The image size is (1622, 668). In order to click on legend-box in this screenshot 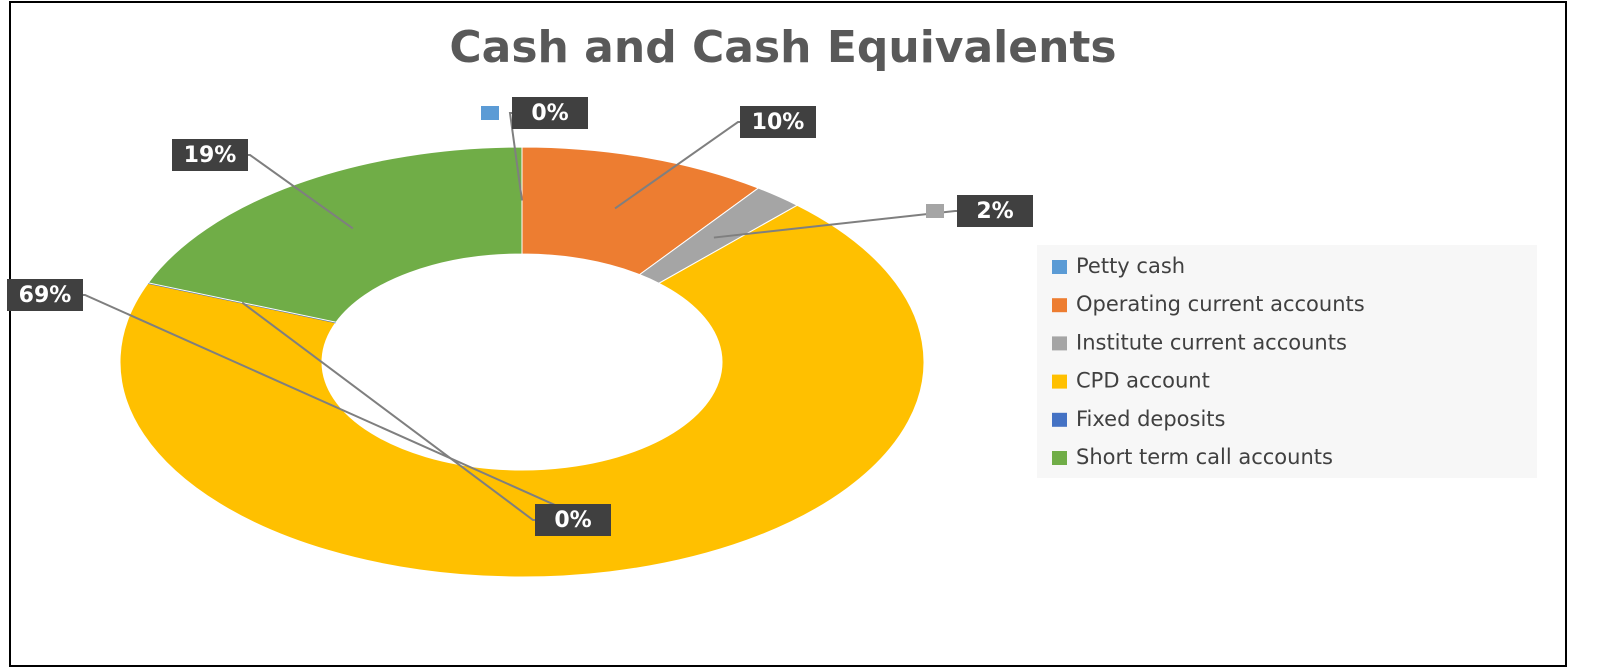, I will do `click(1287, 361)`.